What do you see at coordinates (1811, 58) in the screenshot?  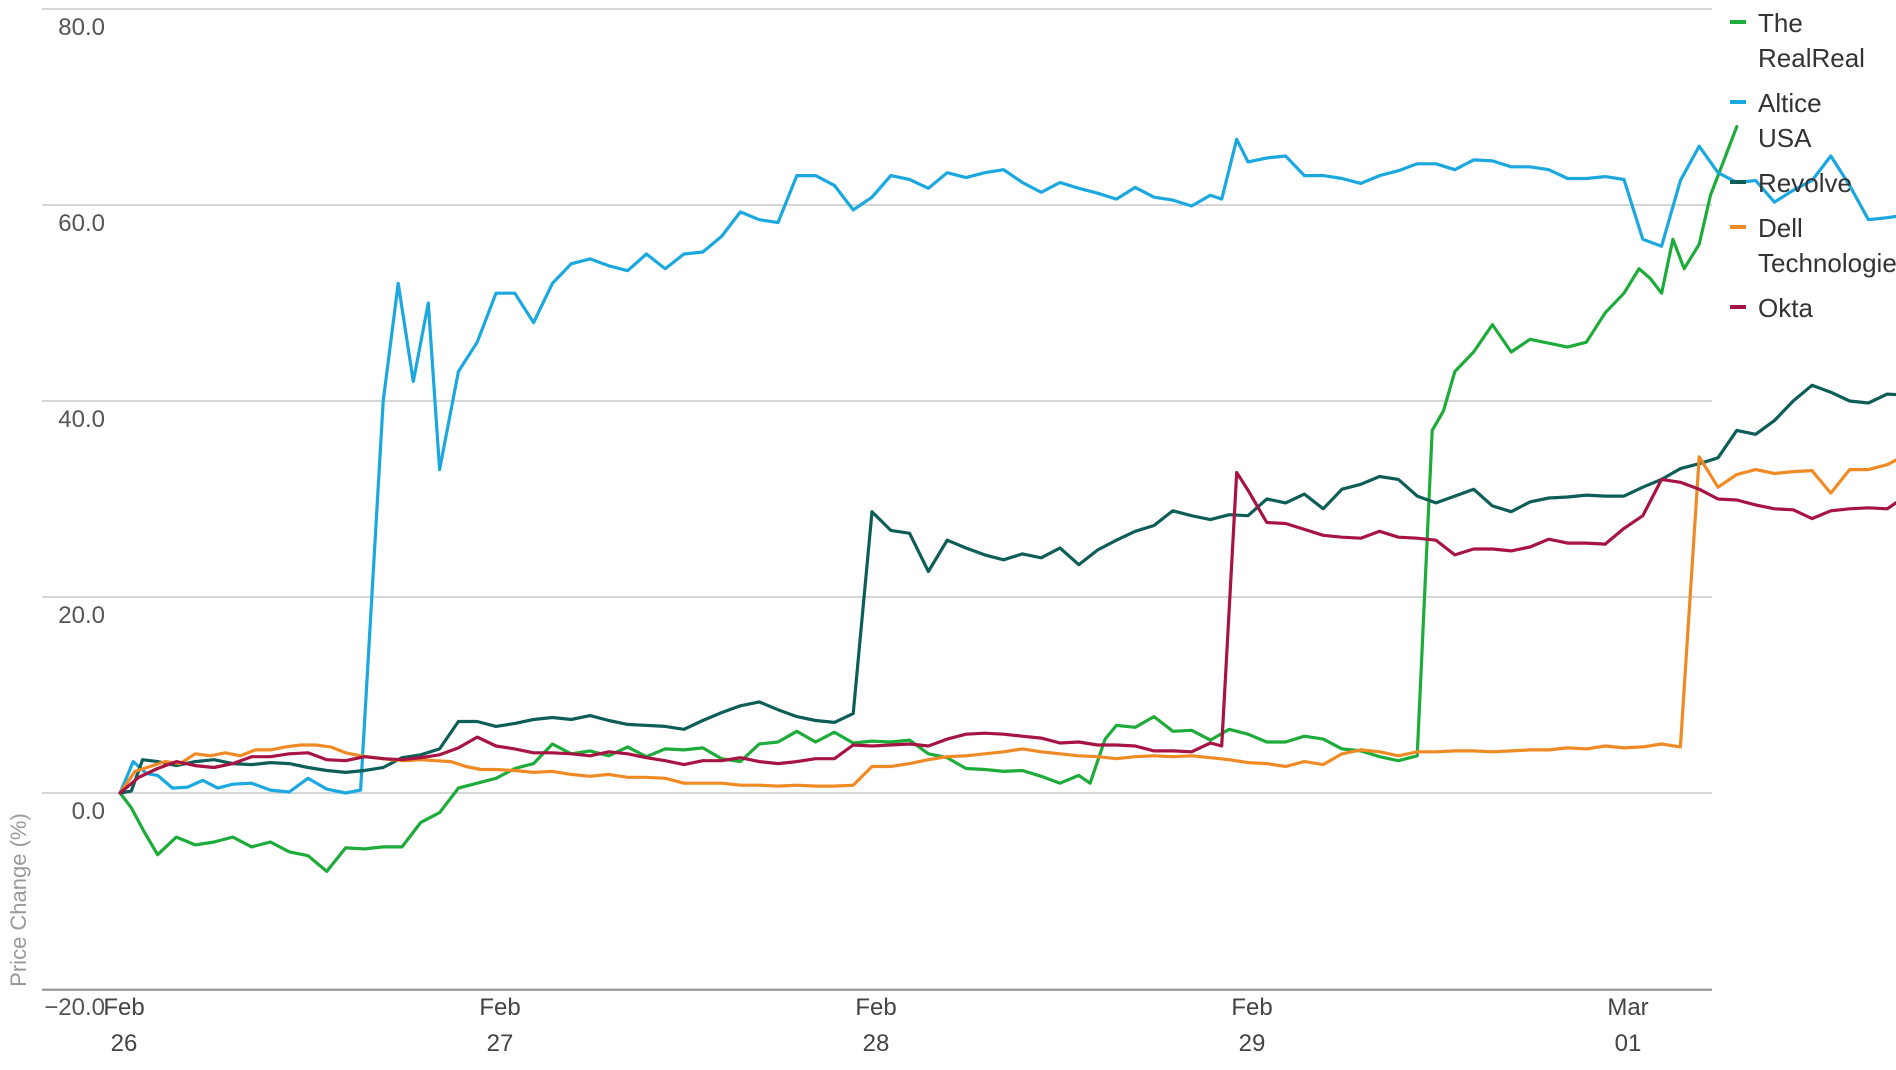 I see `legend-label-line: RealReal` at bounding box center [1811, 58].